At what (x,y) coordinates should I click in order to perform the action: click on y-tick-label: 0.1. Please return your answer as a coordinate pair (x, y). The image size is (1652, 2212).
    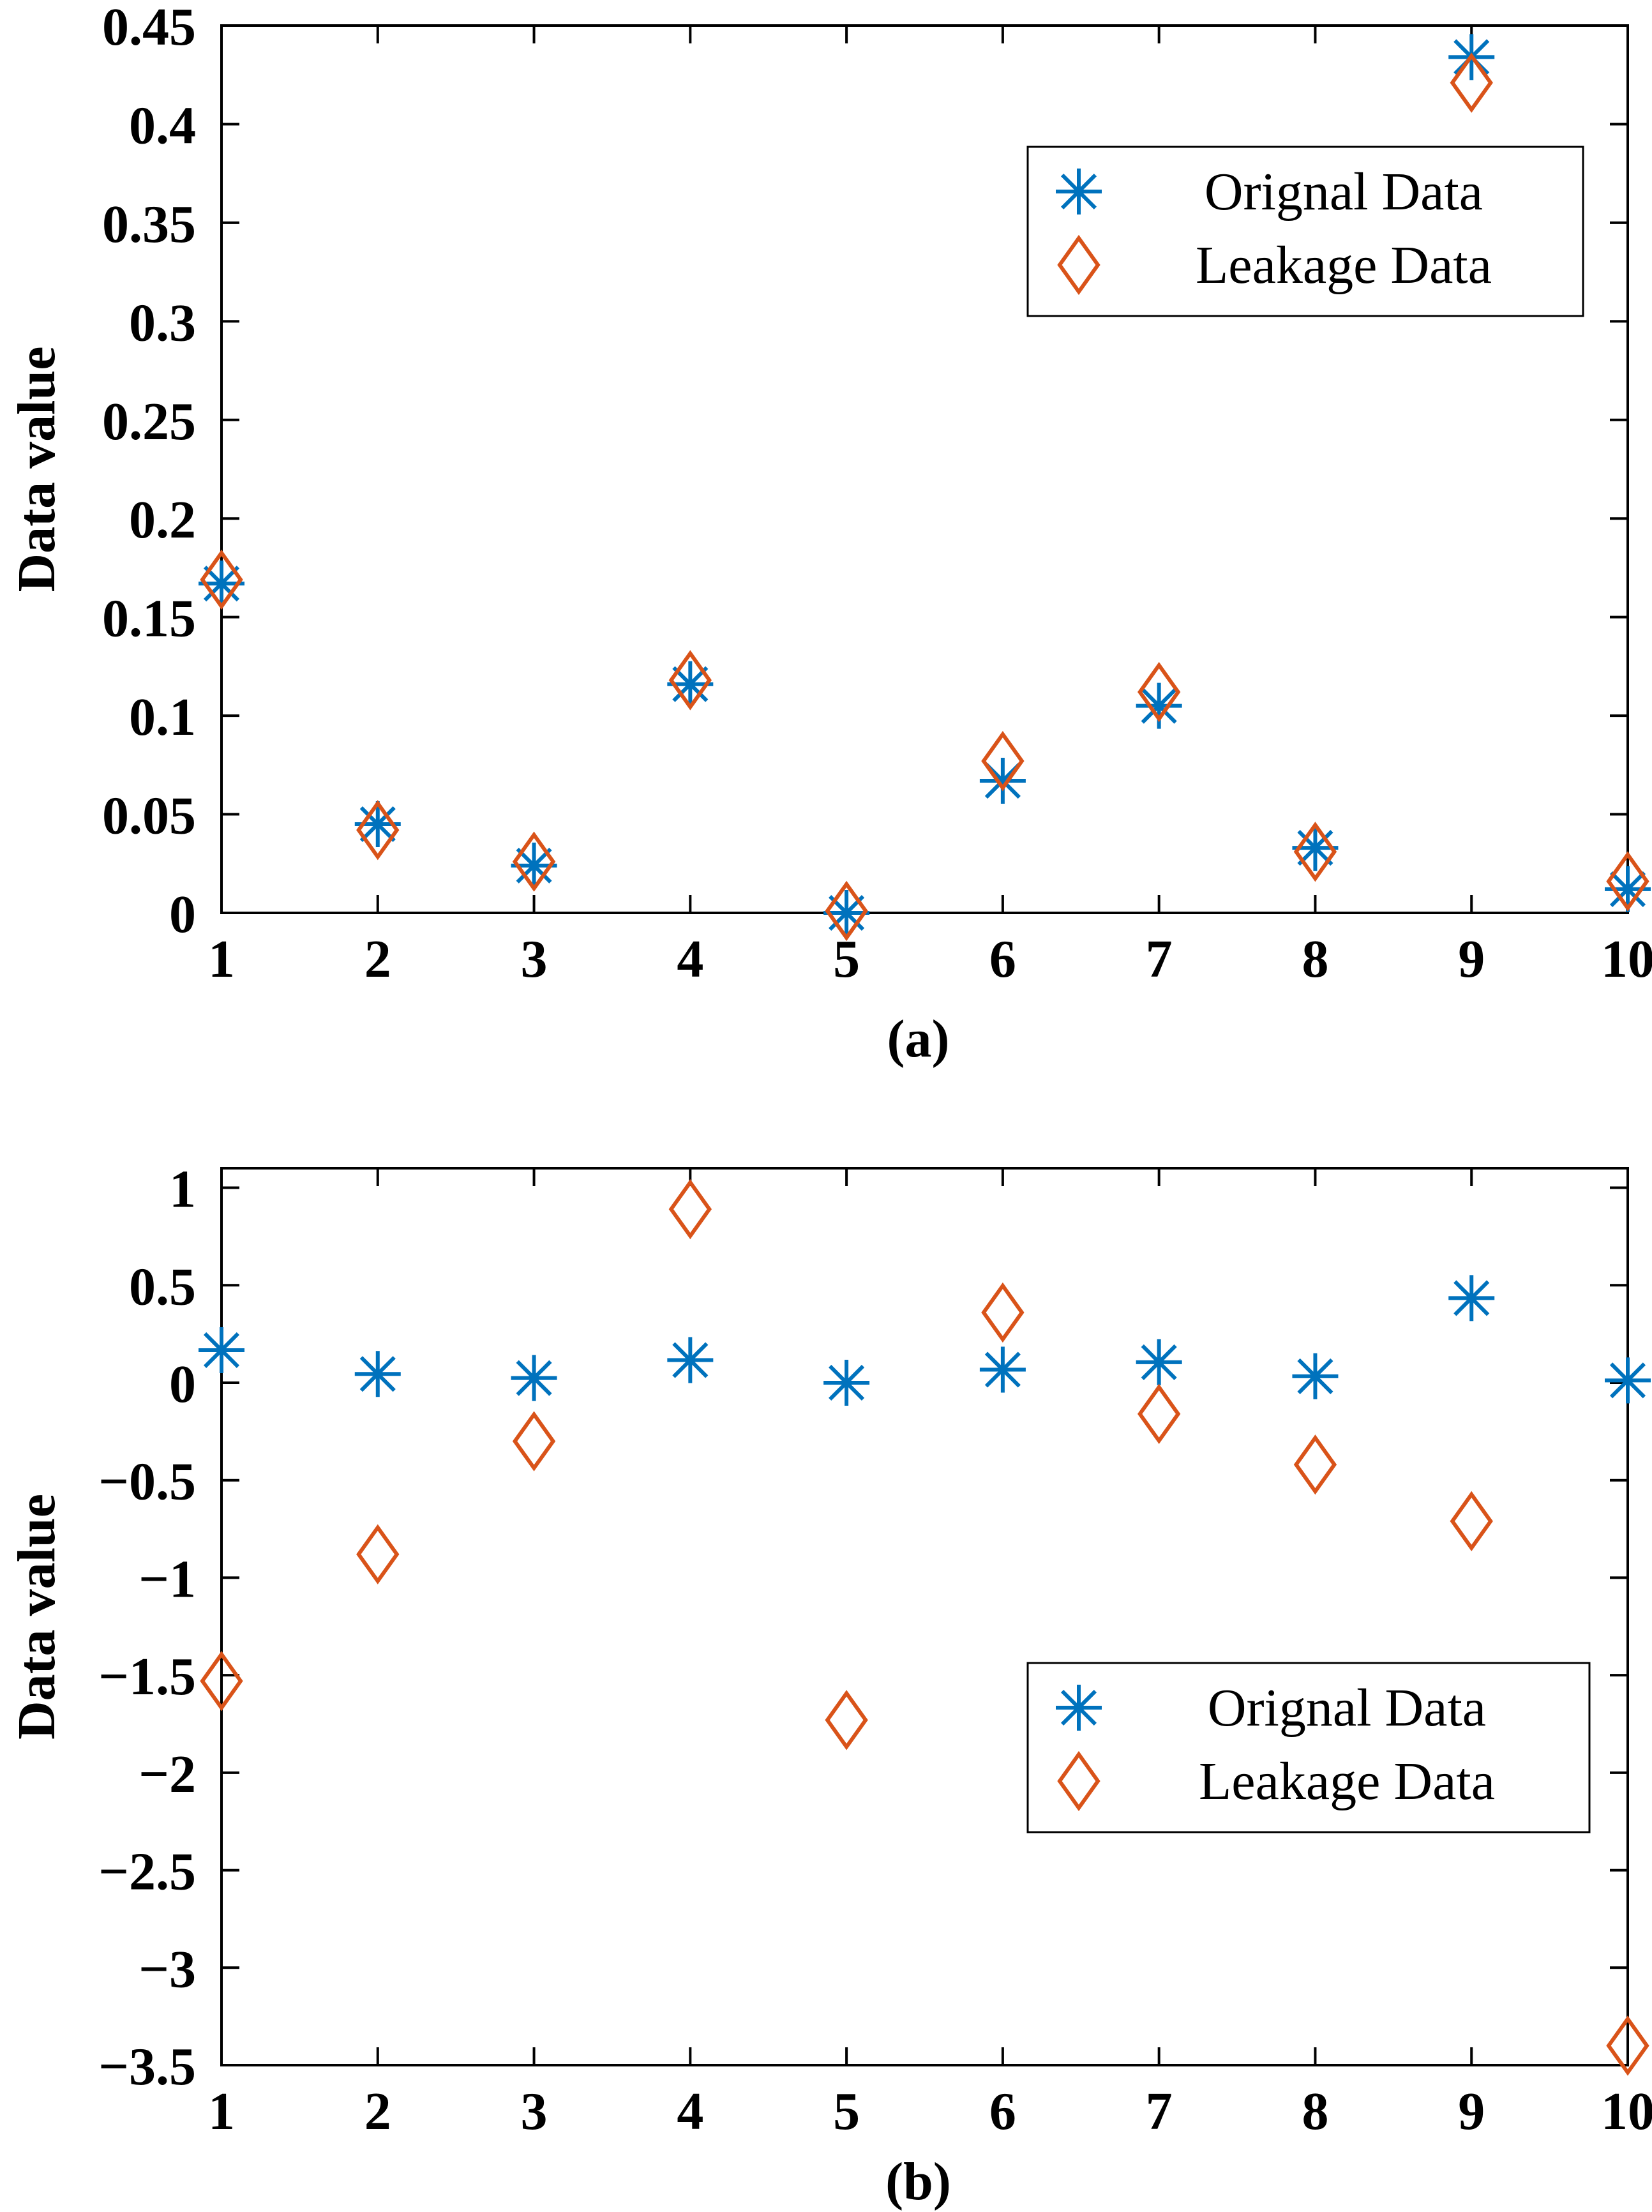
    Looking at the image, I should click on (162, 717).